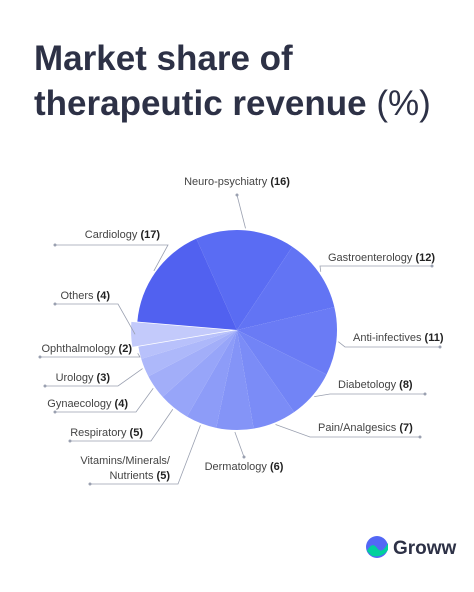 This screenshot has height=592, width=474. Describe the element at coordinates (74, 378) in the screenshot. I see `category-label: Urology` at that location.